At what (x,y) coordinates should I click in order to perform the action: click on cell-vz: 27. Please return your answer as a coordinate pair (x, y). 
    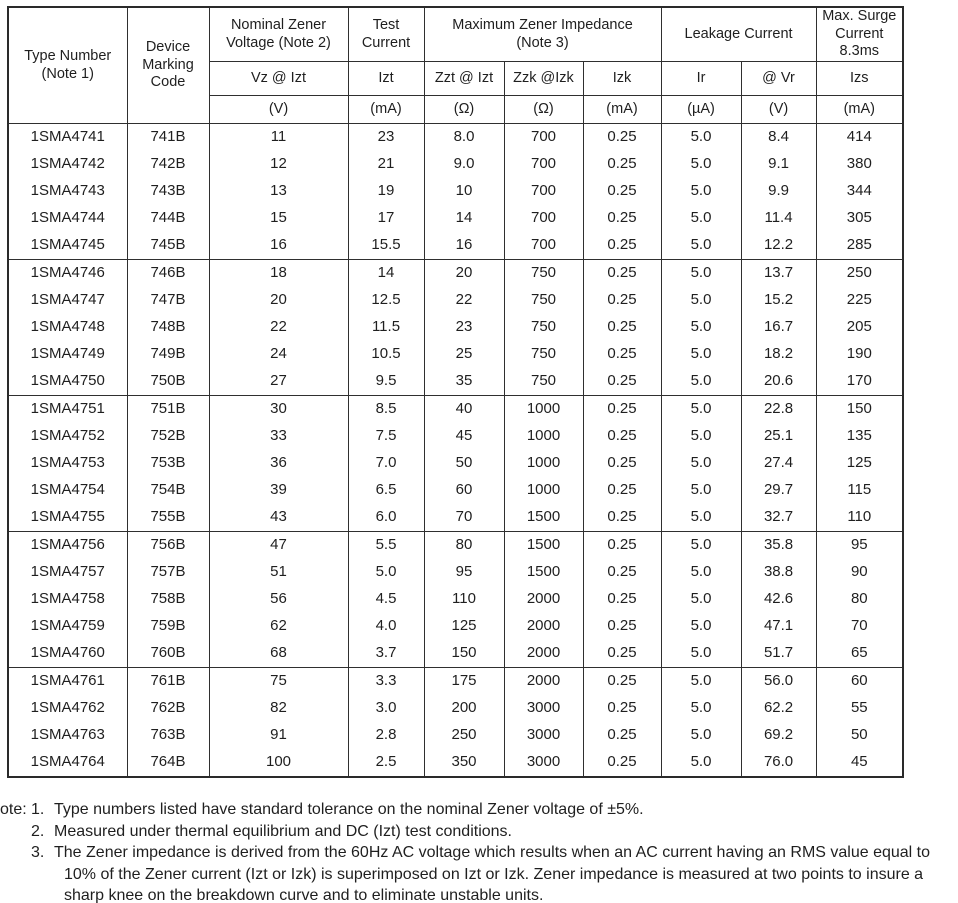
    Looking at the image, I should click on (278, 382).